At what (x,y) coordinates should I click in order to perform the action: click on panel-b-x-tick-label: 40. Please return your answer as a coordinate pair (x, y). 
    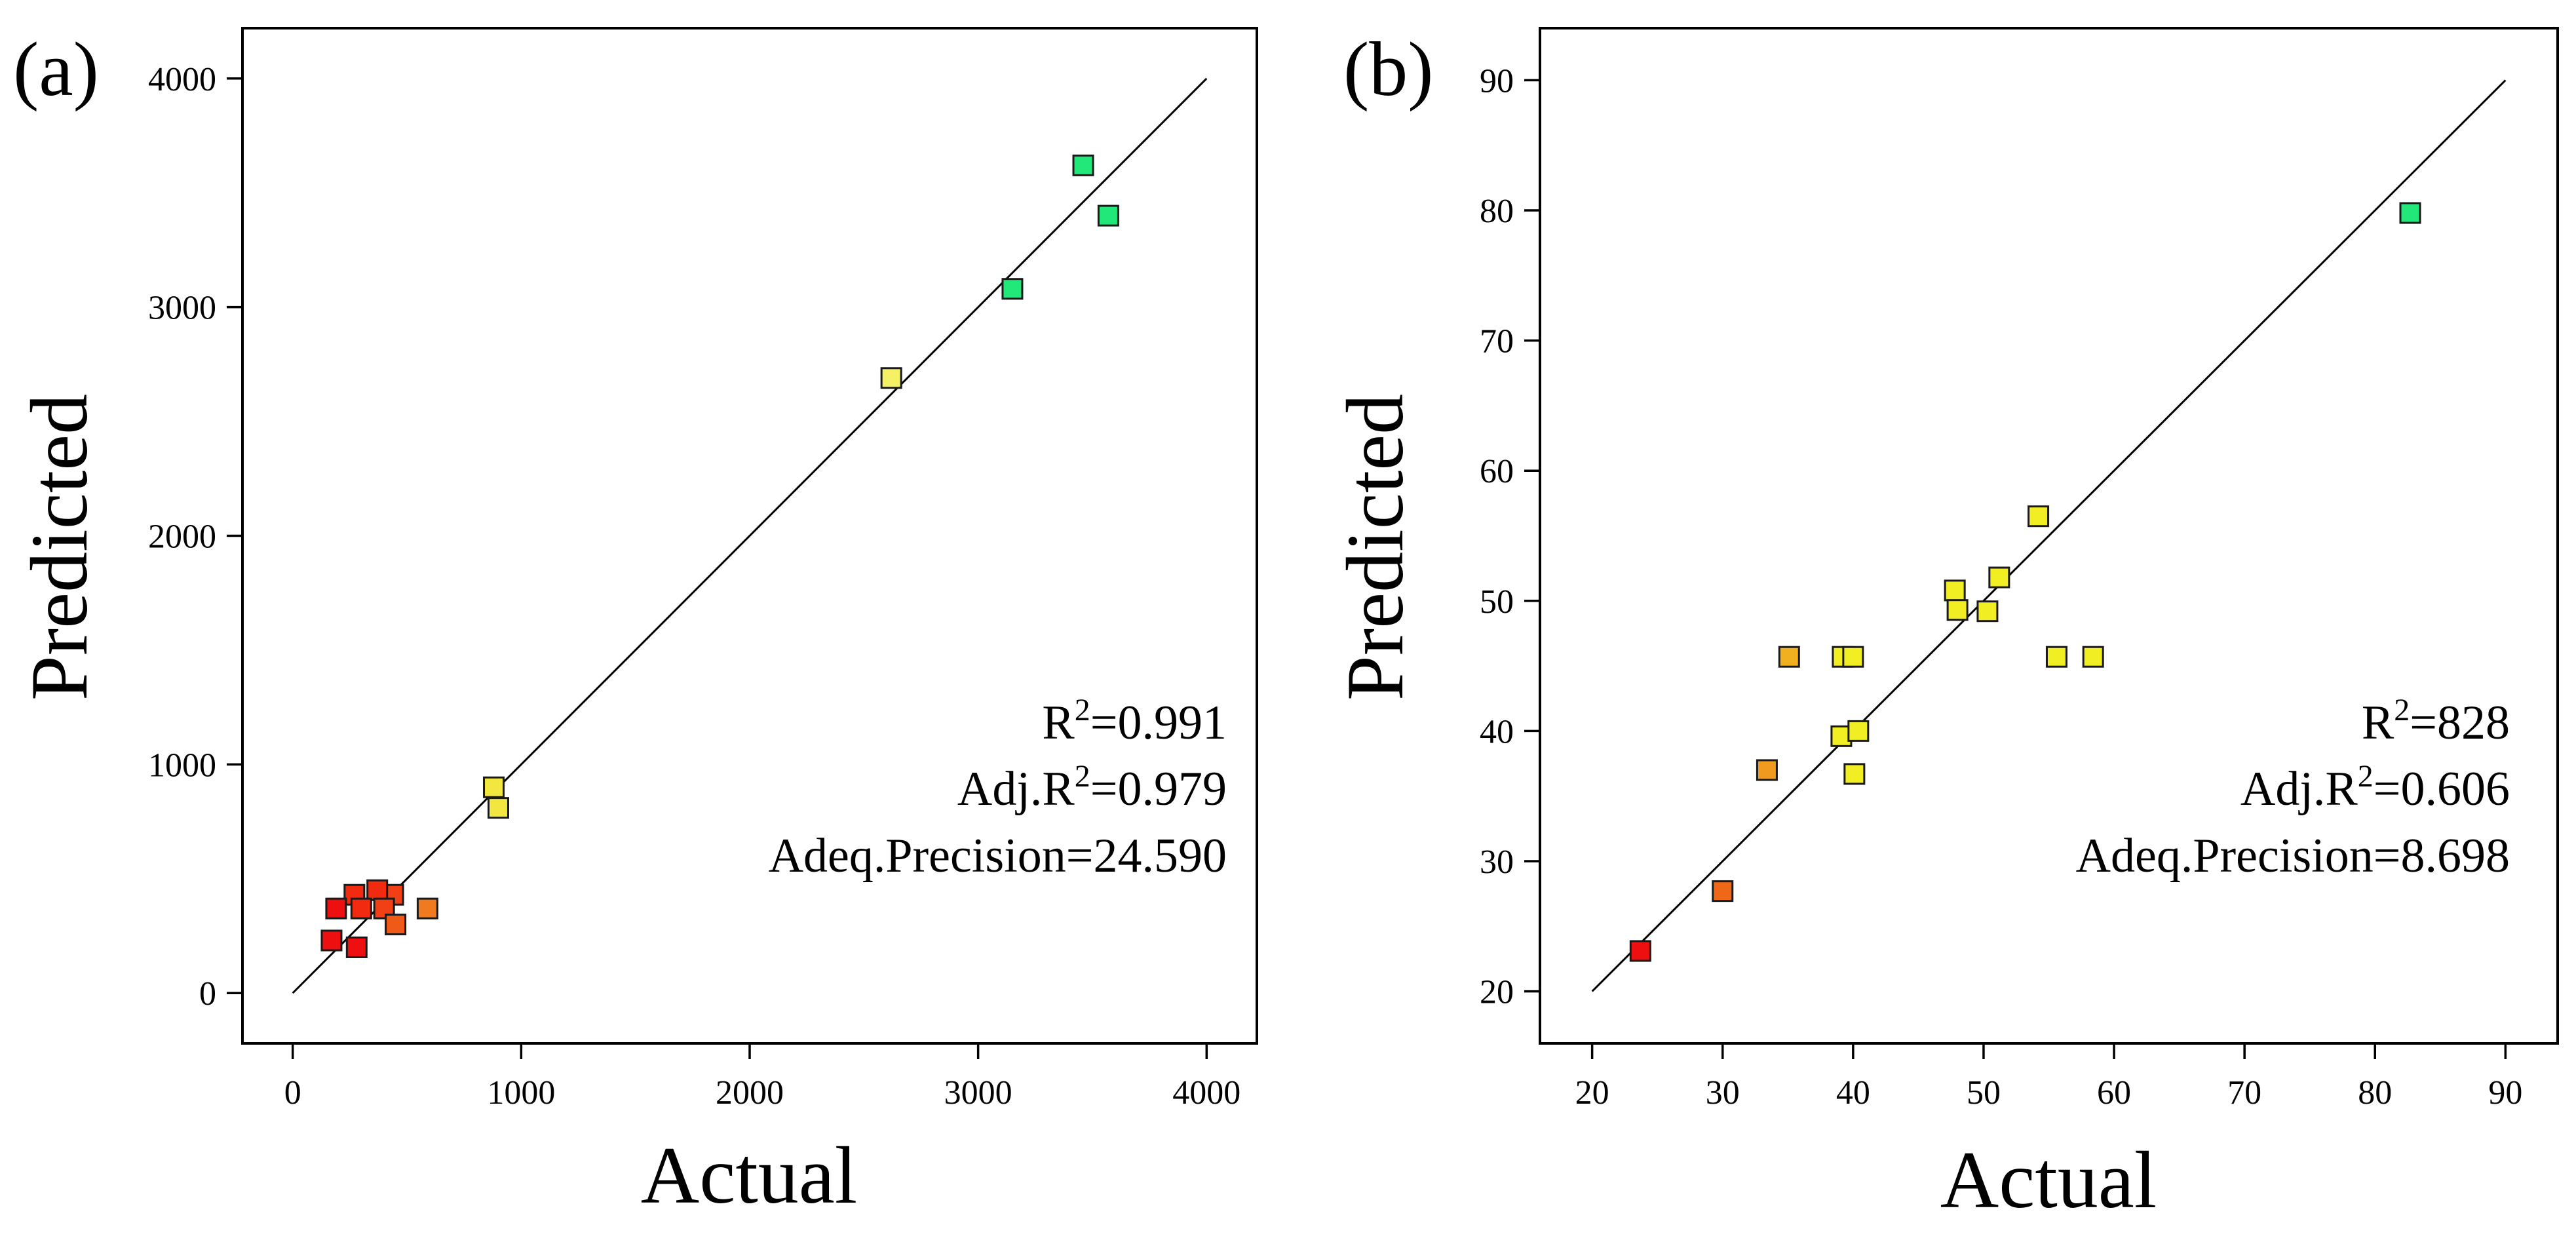
    Looking at the image, I should click on (1853, 1093).